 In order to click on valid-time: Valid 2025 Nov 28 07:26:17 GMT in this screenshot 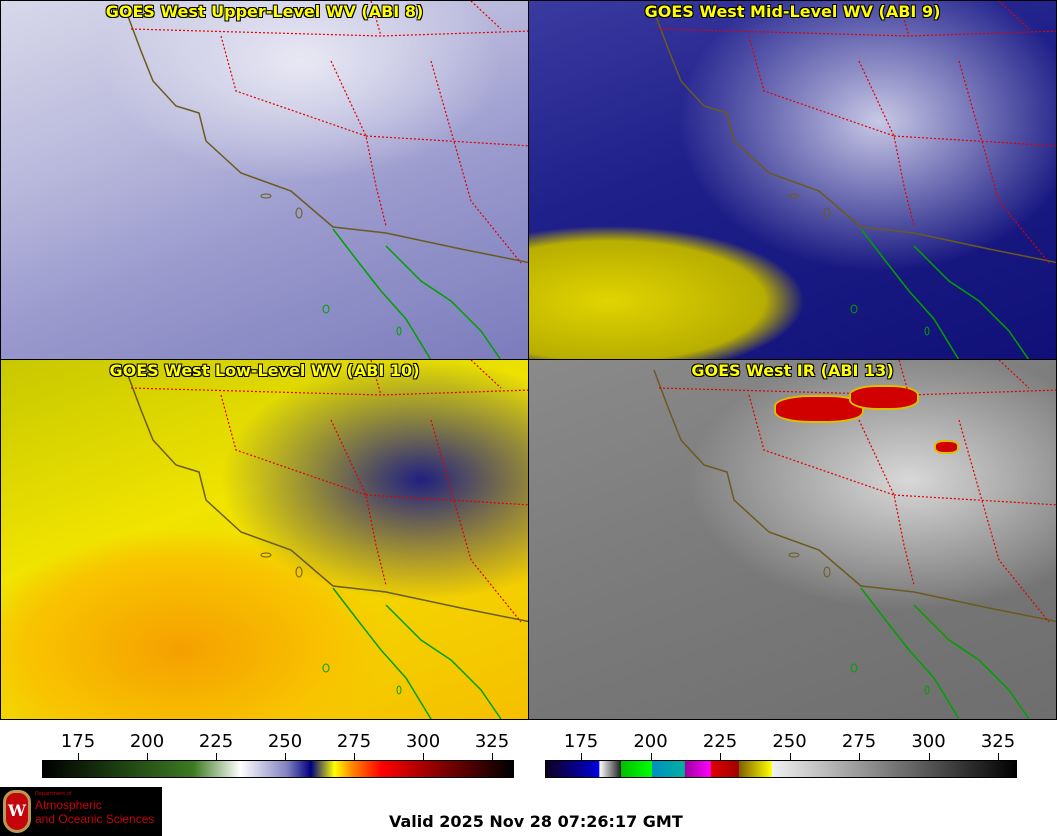, I will do `click(536, 821)`.